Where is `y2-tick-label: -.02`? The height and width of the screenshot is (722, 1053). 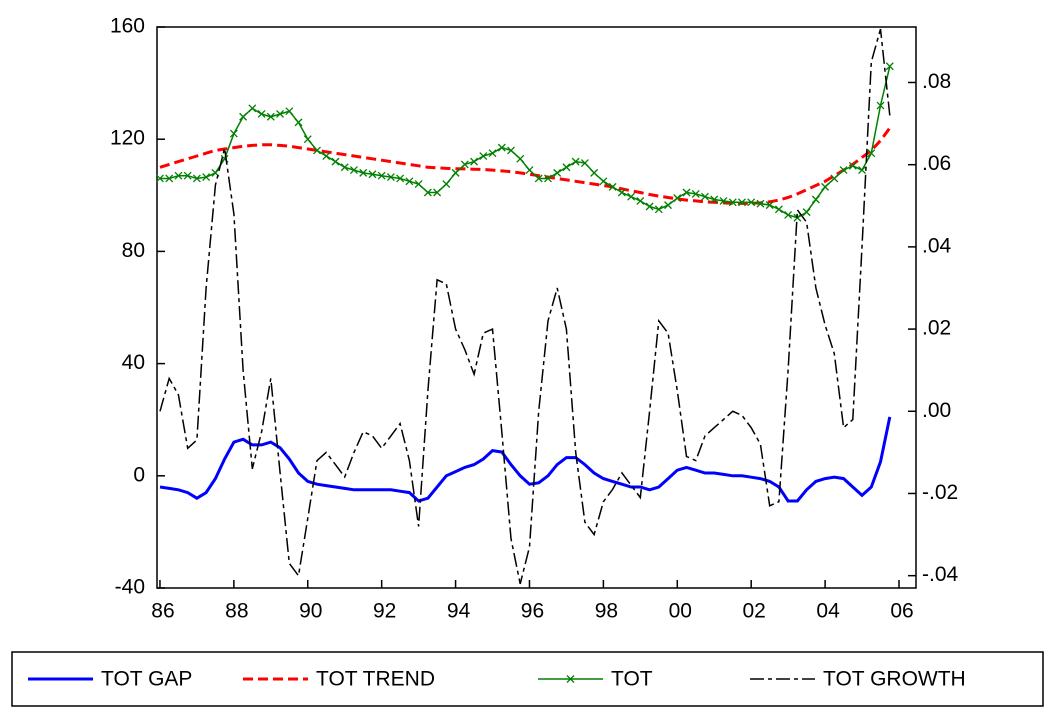
y2-tick-label: -.02 is located at coordinates (940, 492).